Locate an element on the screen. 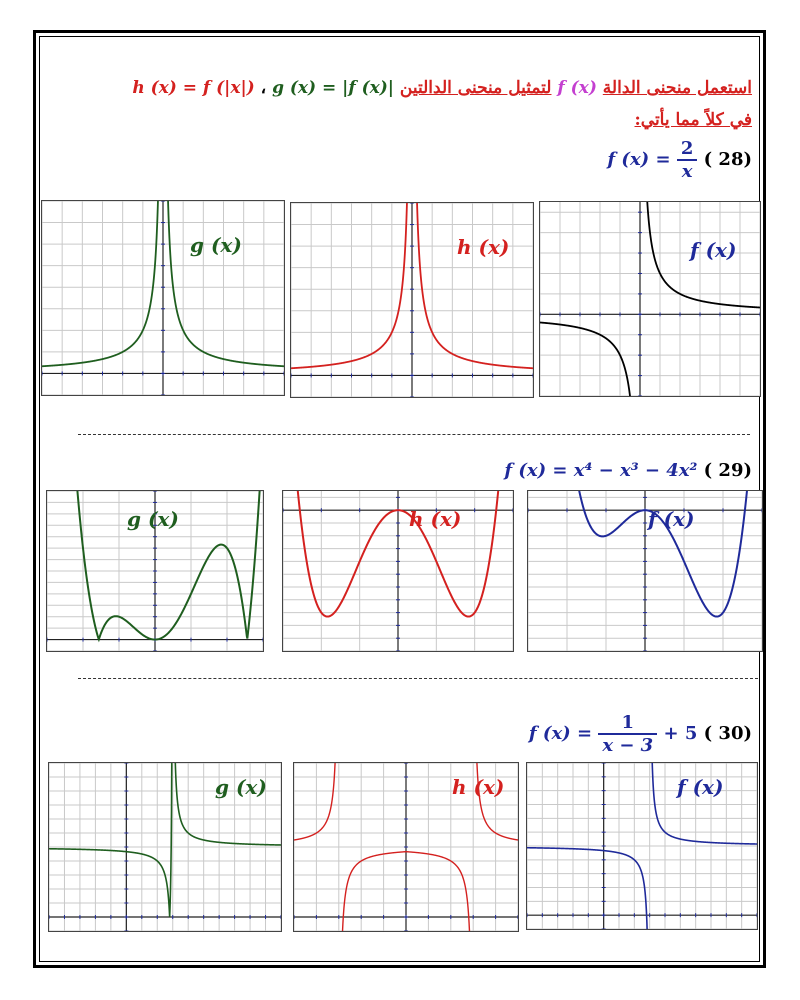 This screenshot has height=1000, width=800. graph-28-f: f (x) is located at coordinates (650, 299).